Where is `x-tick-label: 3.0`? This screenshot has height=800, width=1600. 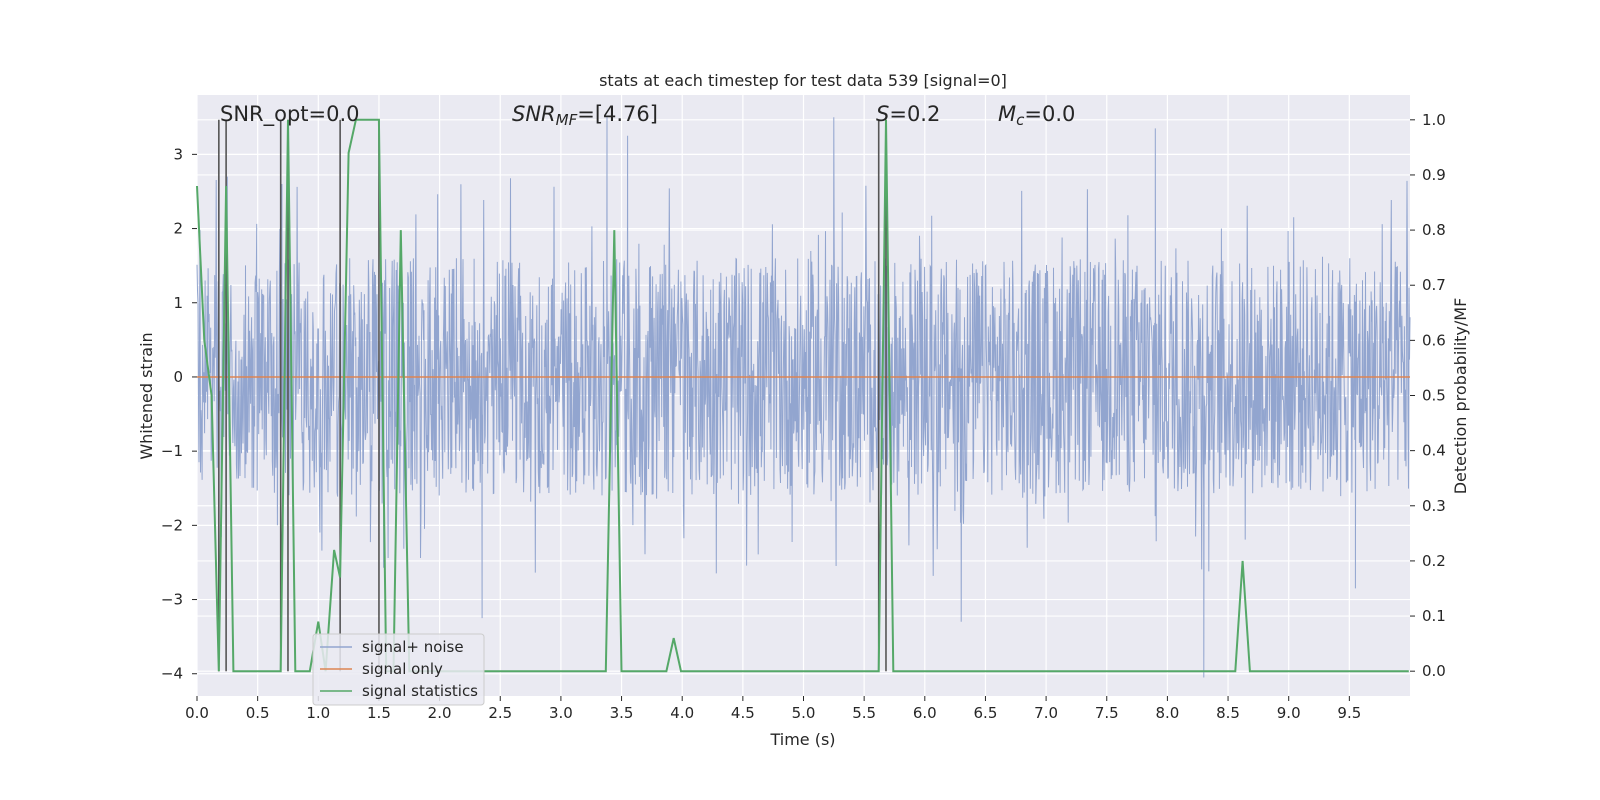
x-tick-label: 3.0 is located at coordinates (561, 713).